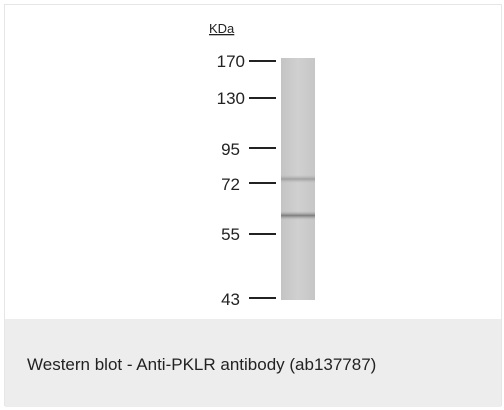  What do you see at coordinates (230, 149) in the screenshot?
I see `marker-label: 95` at bounding box center [230, 149].